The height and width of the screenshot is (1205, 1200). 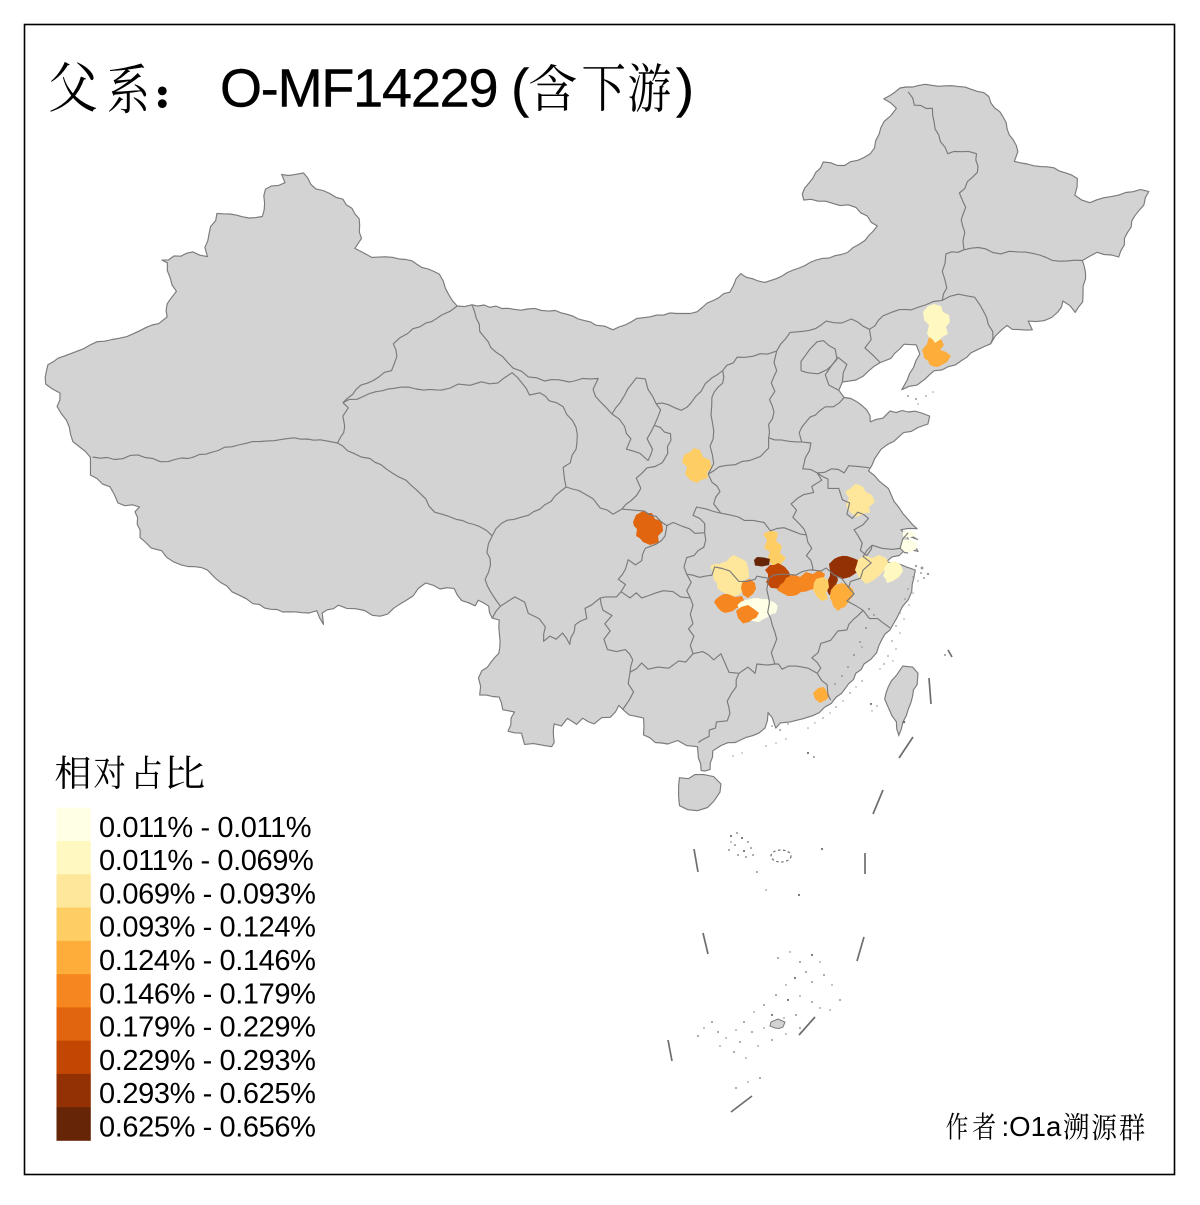 I want to click on svg-text: 0.229% - 0.293%, so click(x=207, y=1061).